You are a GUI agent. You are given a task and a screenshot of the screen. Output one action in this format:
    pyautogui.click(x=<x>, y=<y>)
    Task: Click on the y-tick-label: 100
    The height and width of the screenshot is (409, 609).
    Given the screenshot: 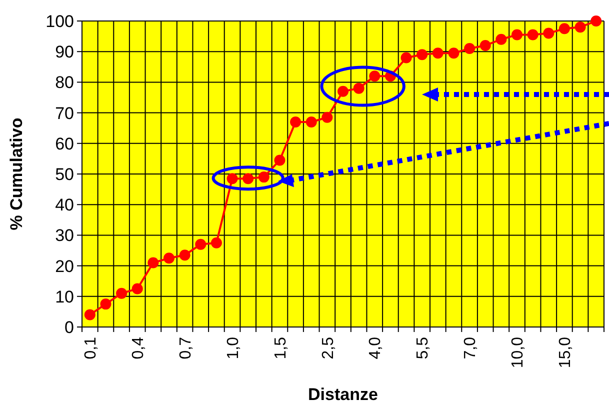 What is the action you would take?
    pyautogui.click(x=60, y=21)
    